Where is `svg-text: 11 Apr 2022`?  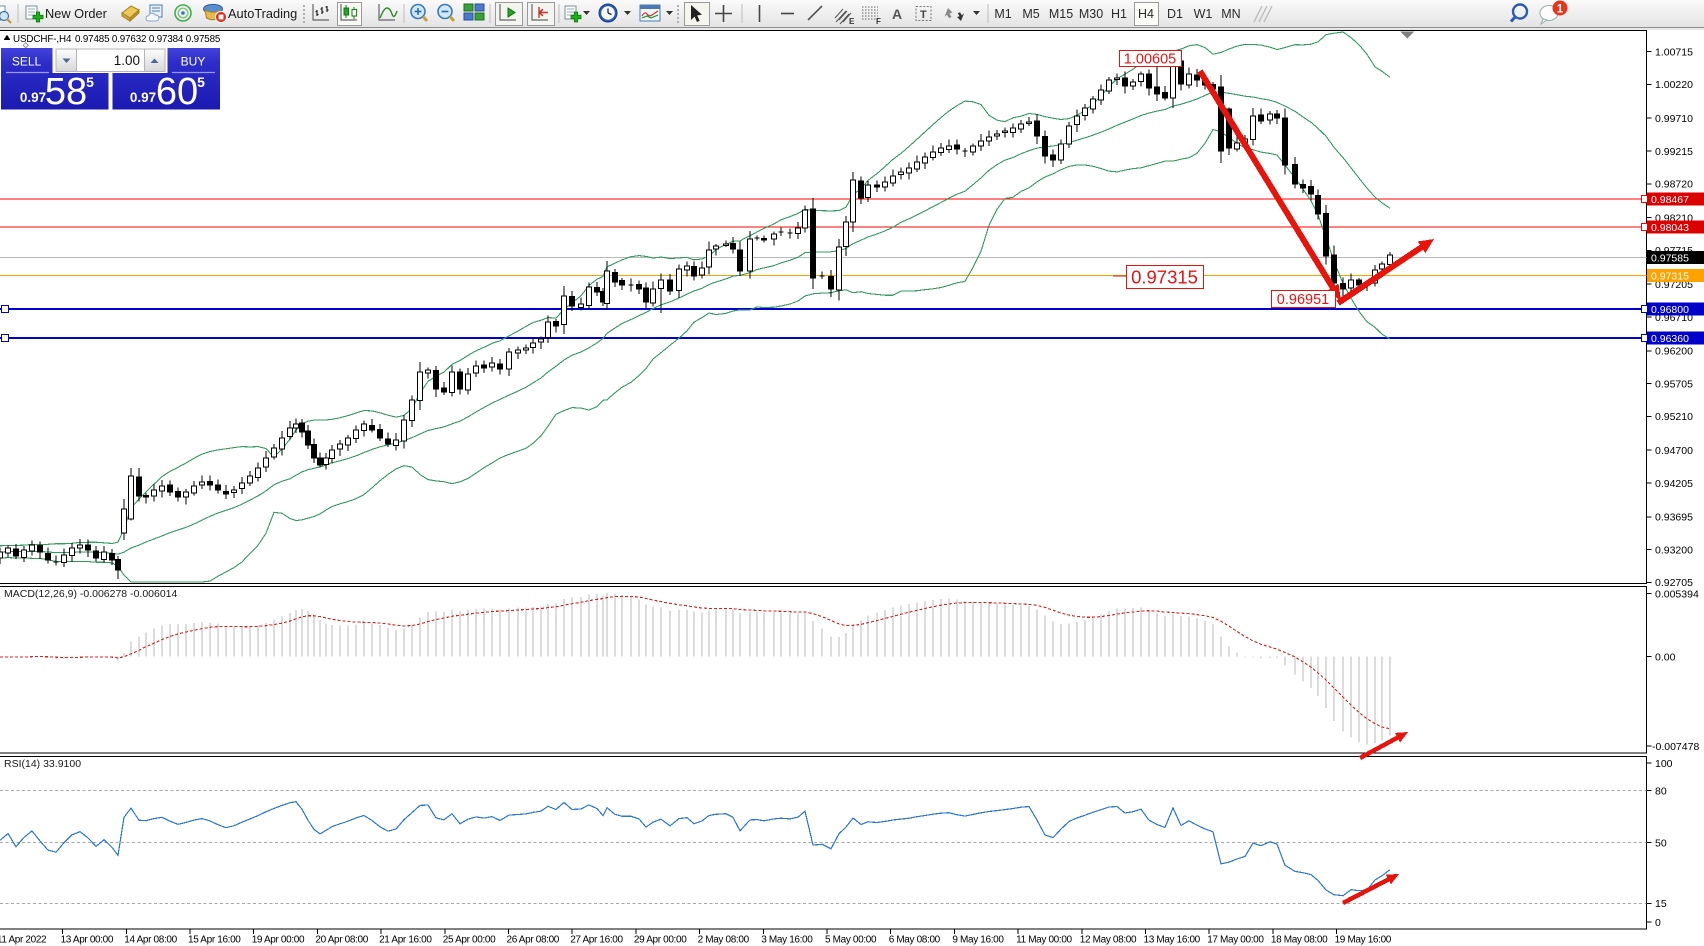 svg-text: 11 Apr 2022 is located at coordinates (23, 940).